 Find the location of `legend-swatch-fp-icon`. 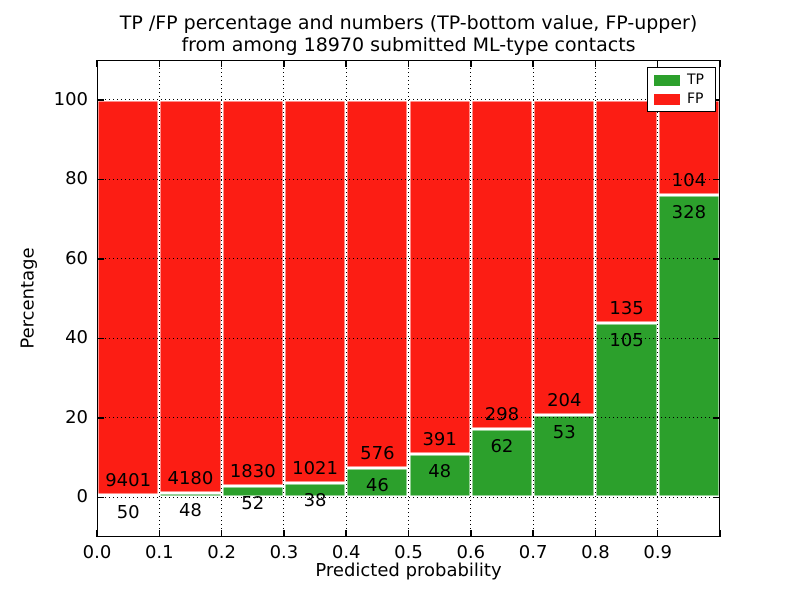

legend-swatch-fp-icon is located at coordinates (667, 99).